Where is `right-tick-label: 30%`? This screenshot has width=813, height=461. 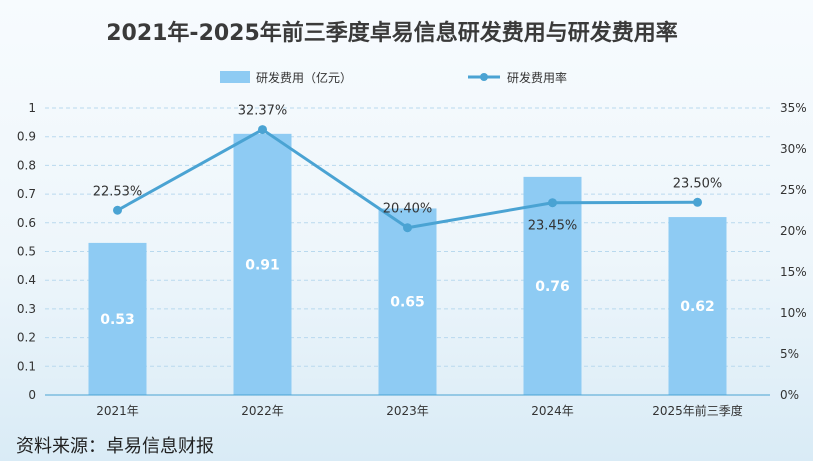
right-tick-label: 30% is located at coordinates (793, 149).